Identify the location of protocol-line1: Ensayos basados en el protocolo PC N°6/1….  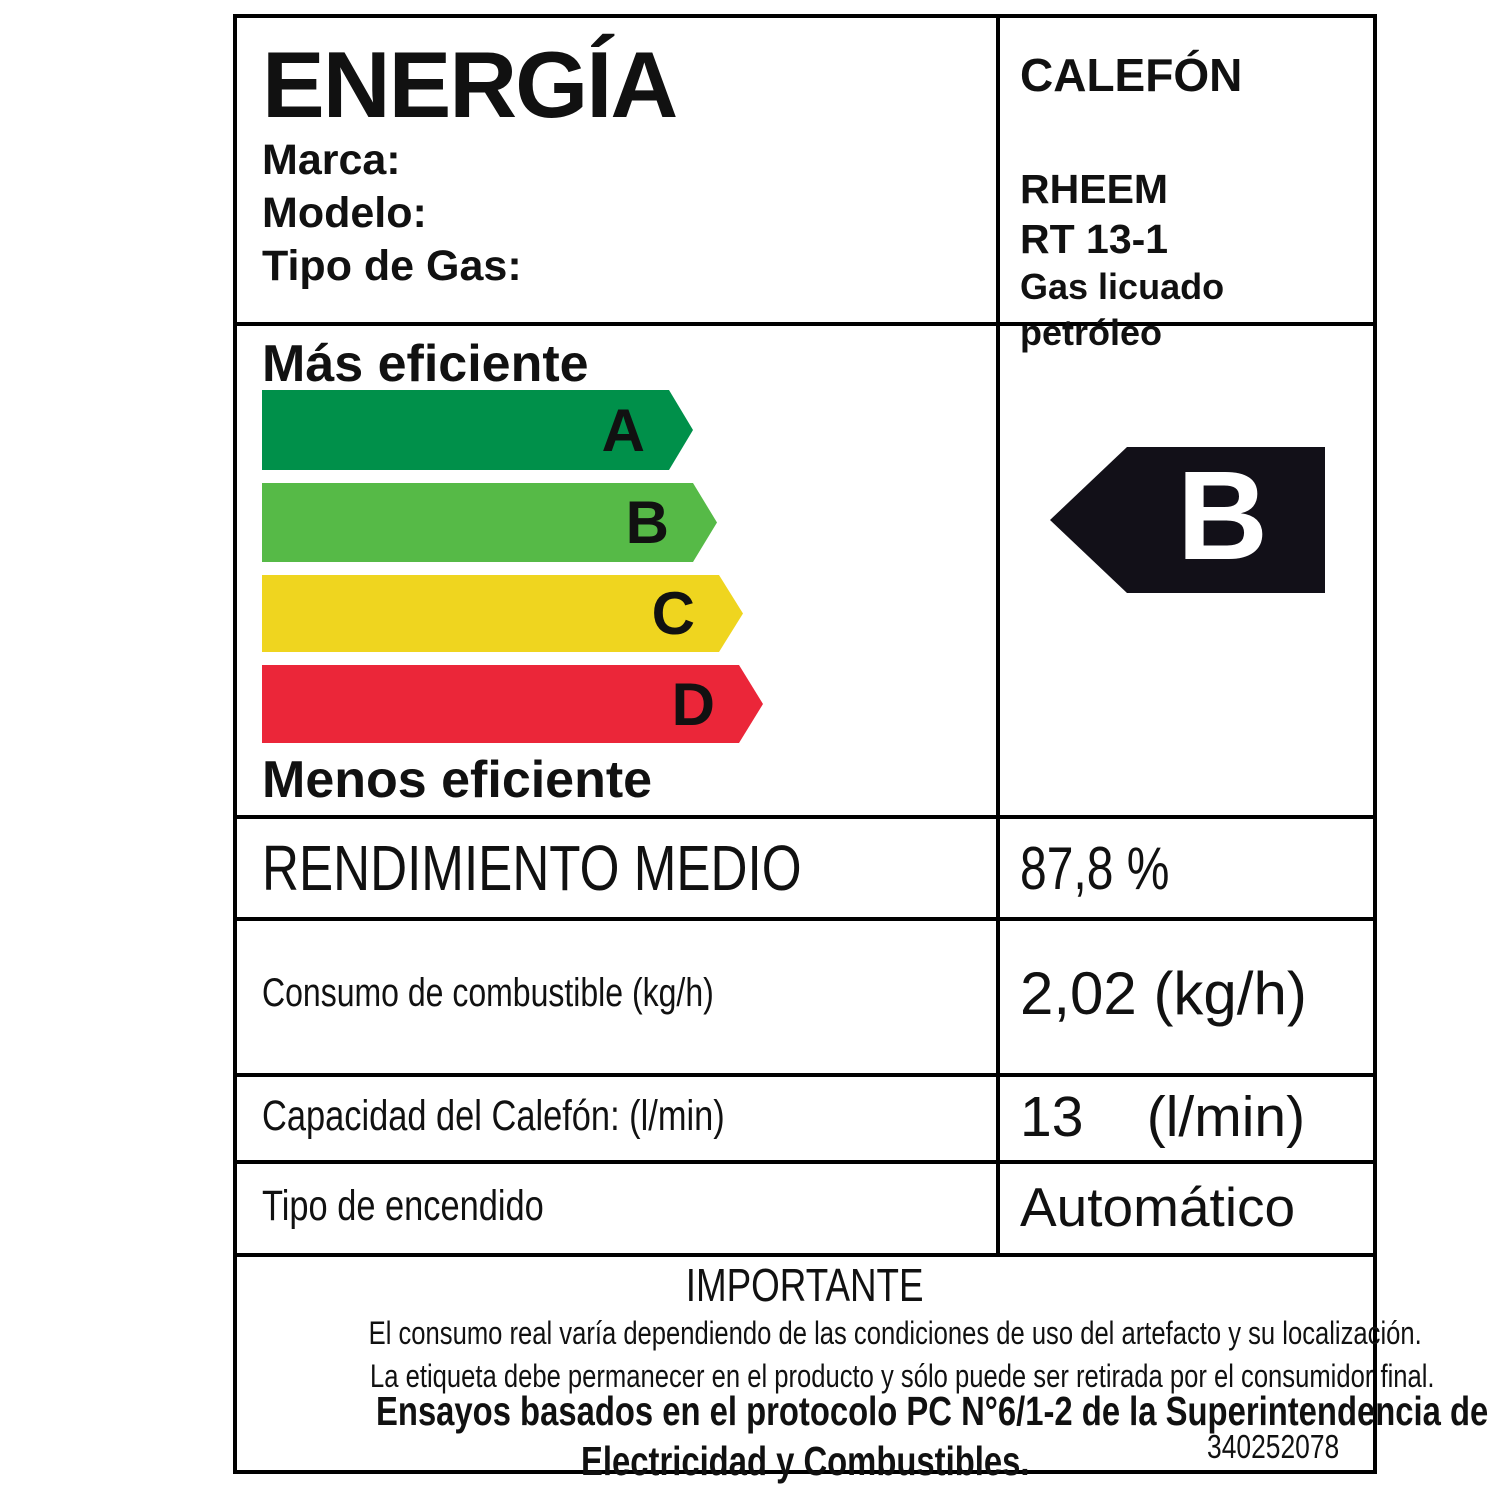
(932, 1411).